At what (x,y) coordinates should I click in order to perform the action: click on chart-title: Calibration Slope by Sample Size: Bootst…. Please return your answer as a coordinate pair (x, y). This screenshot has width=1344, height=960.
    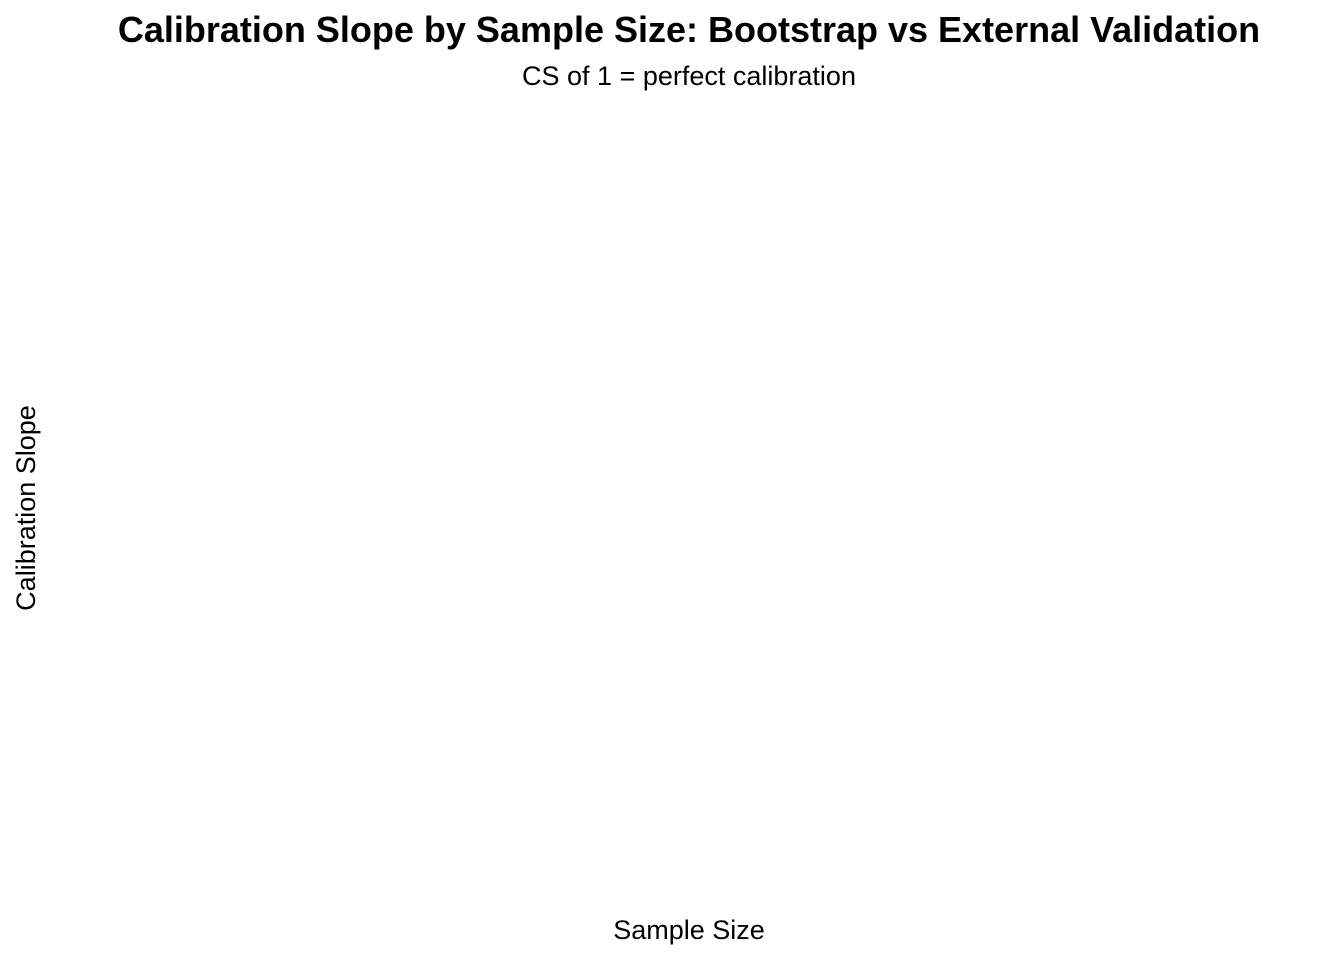
    Looking at the image, I should click on (689, 29).